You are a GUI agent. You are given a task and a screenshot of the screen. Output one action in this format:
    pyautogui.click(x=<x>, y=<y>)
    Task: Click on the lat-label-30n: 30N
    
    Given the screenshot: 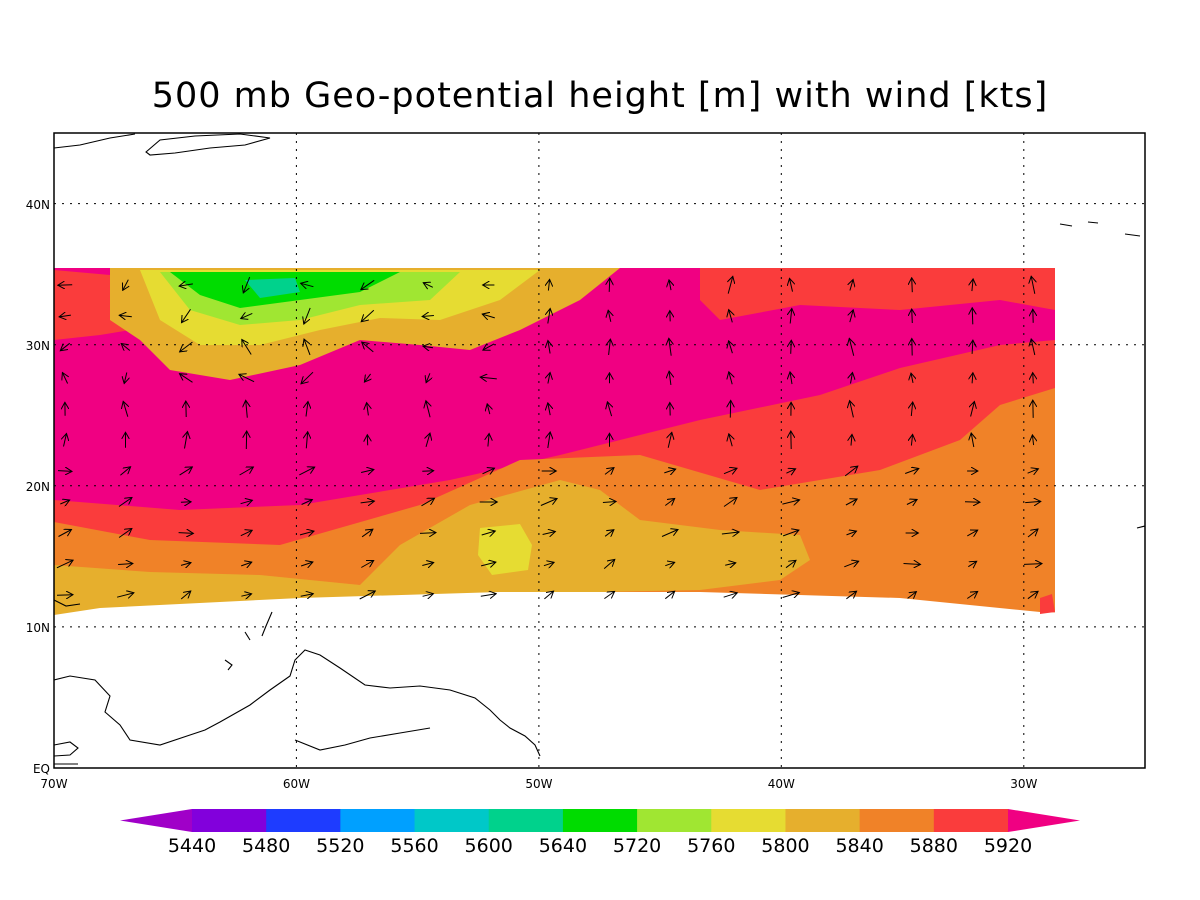 What is the action you would take?
    pyautogui.click(x=38, y=346)
    